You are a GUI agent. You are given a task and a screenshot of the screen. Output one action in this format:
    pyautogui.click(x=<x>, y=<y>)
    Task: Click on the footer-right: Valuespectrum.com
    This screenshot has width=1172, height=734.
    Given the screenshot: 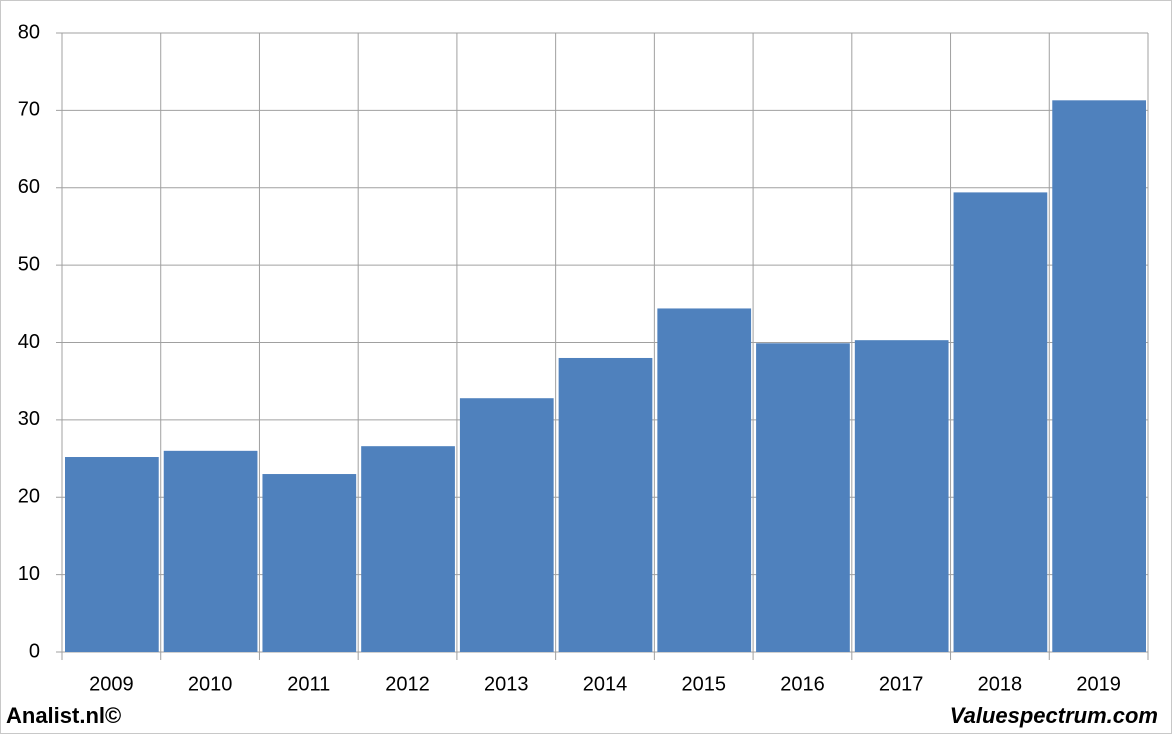 What is the action you would take?
    pyautogui.click(x=1054, y=715)
    